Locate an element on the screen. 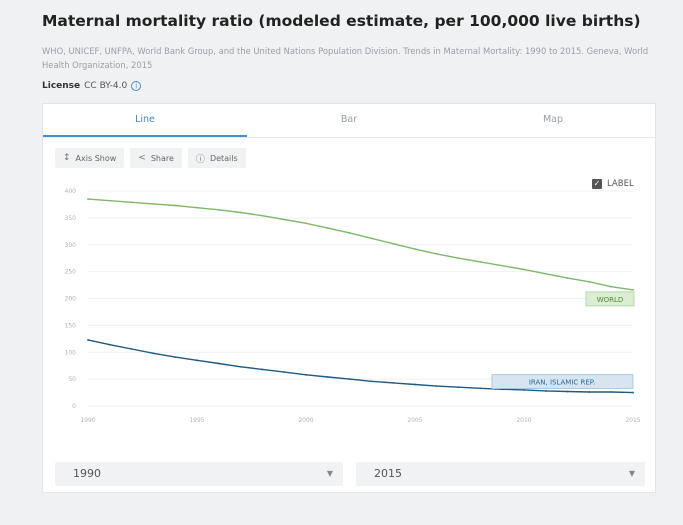 This screenshot has width=683, height=525. series-label-iran: IRAN, ISLAMIC REP. is located at coordinates (562, 383).